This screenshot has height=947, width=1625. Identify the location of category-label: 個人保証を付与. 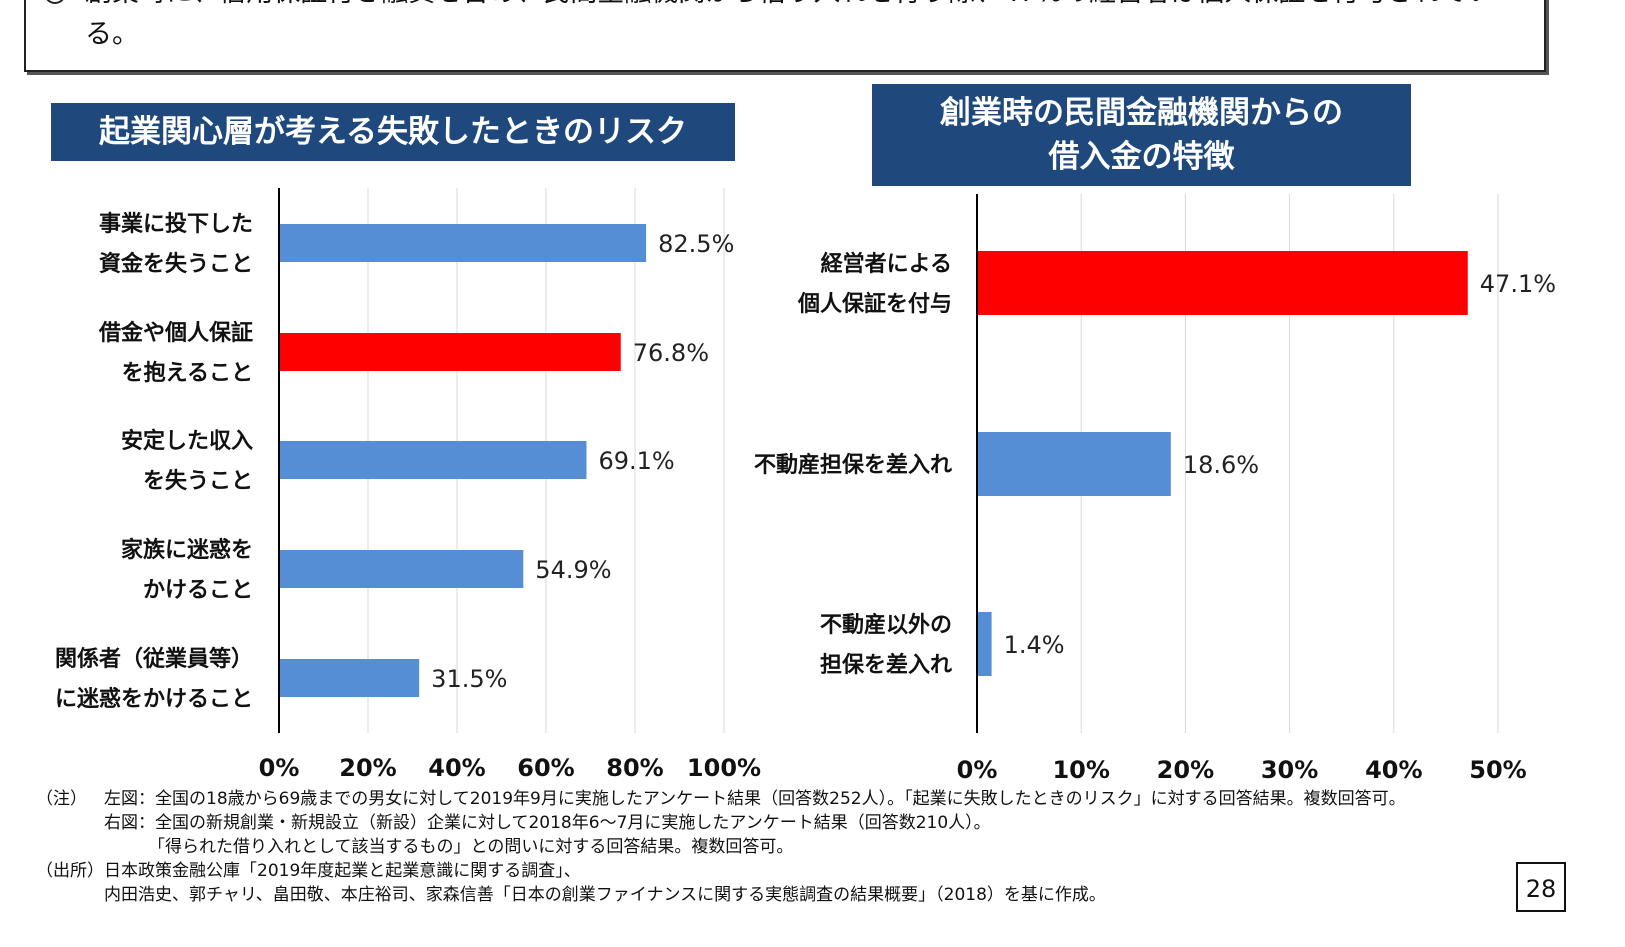
(874, 304).